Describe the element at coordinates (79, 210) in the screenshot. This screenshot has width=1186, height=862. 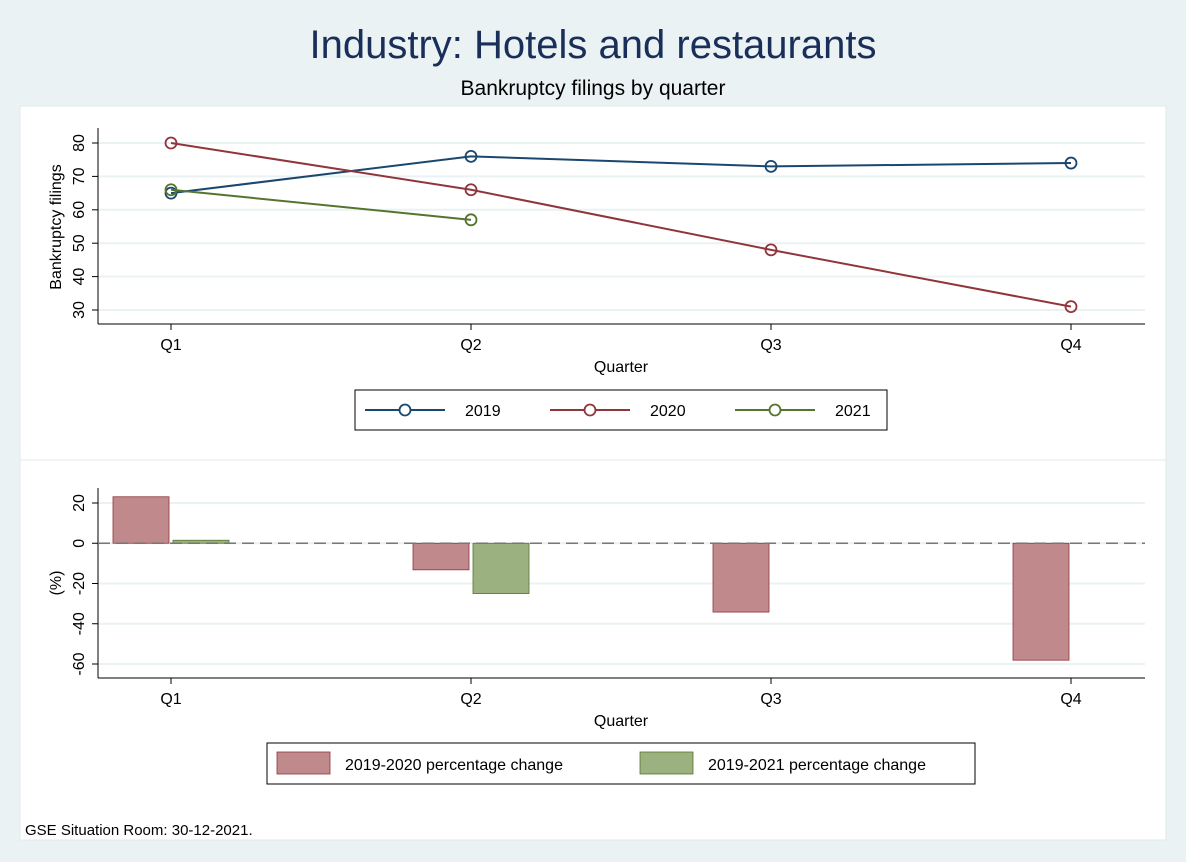
I see `y-tick-label: 60` at that location.